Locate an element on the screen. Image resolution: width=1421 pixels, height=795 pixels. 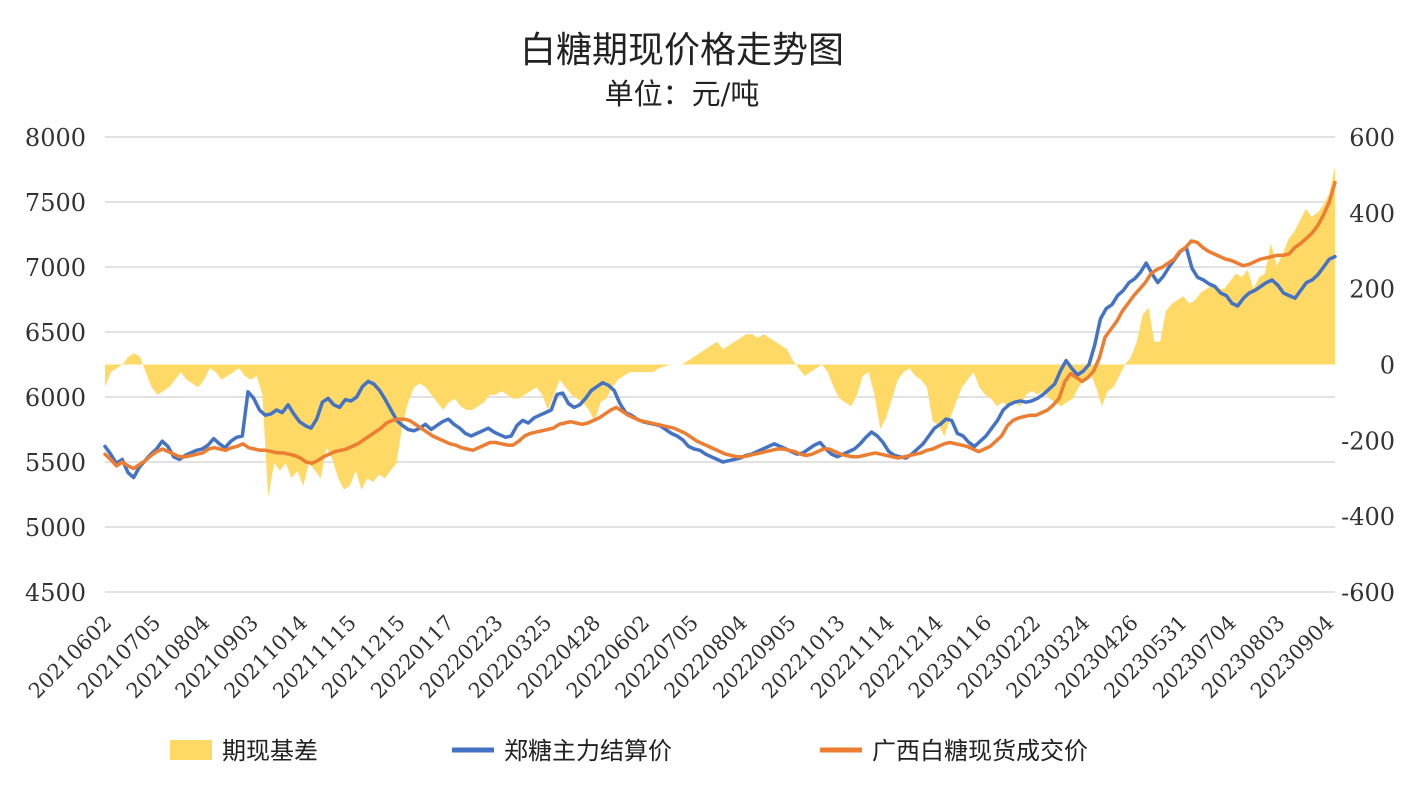
right-tick-label: 200 is located at coordinates (1372, 290).